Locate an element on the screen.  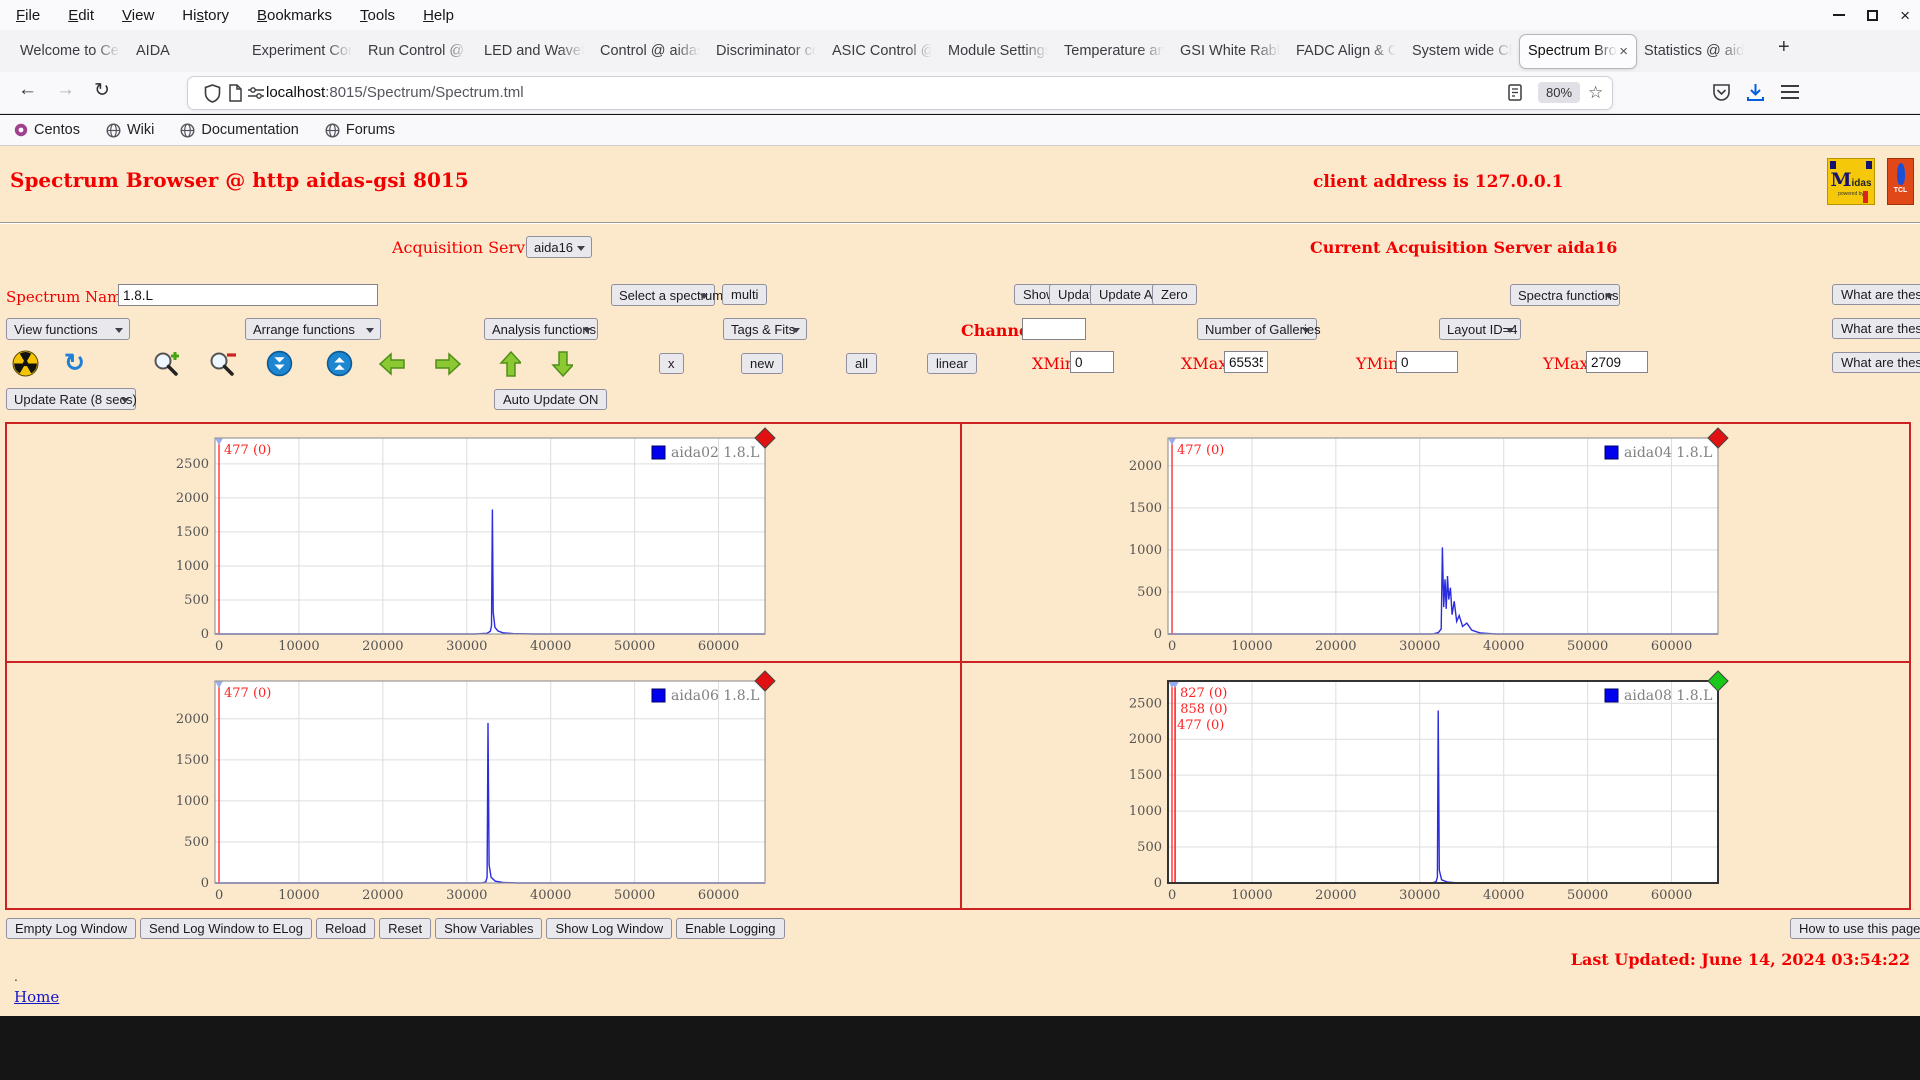
new-button: new is located at coordinates (762, 363).